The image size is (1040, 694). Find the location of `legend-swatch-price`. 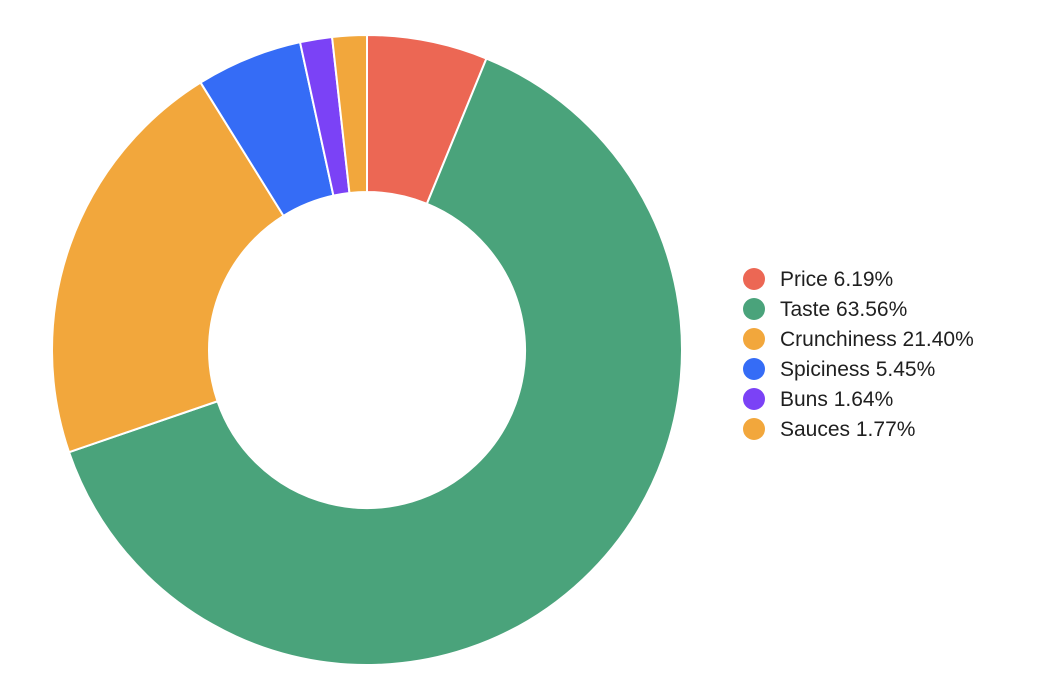

legend-swatch-price is located at coordinates (754, 279).